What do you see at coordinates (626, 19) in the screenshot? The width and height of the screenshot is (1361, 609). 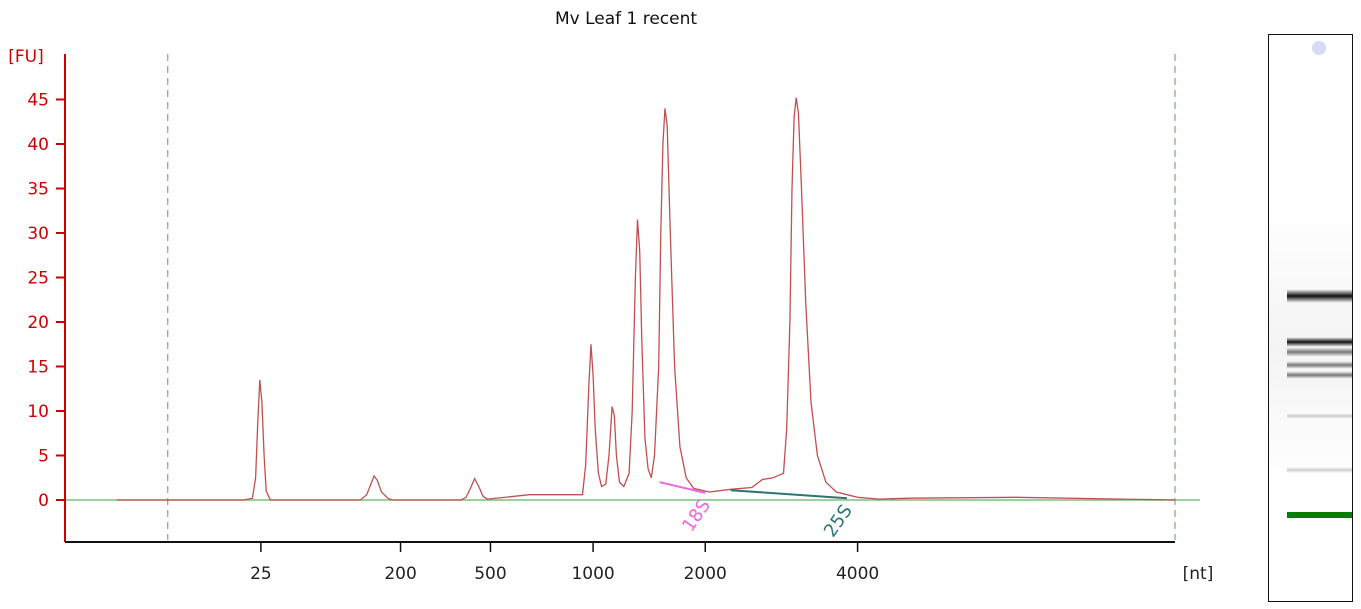 I see `chart-title: Mv Leaf 1 recent` at bounding box center [626, 19].